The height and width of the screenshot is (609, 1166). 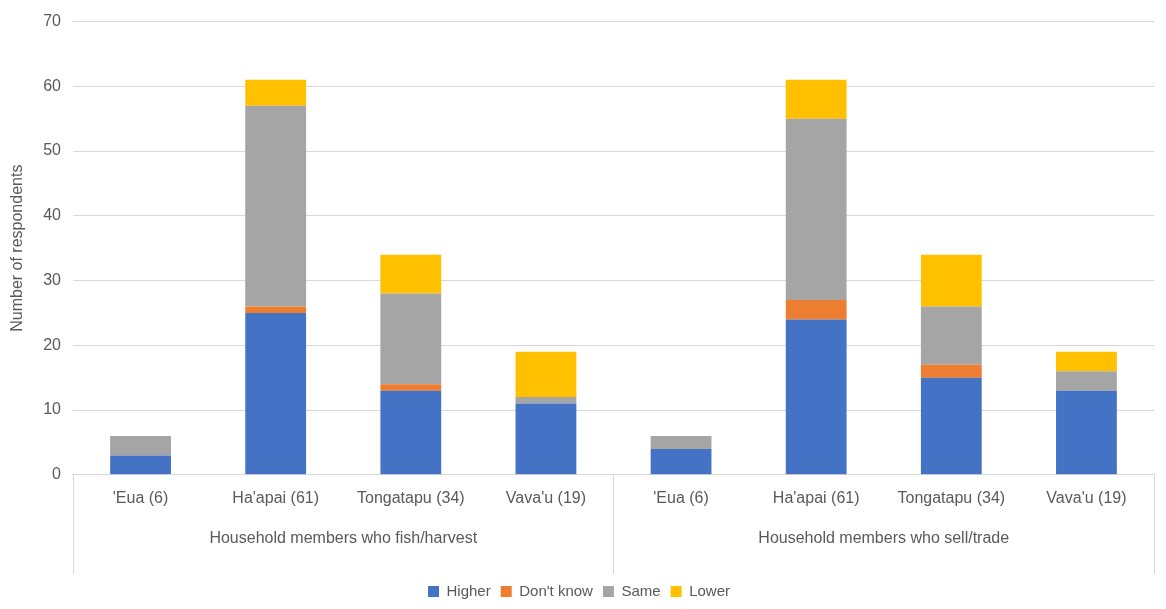 I want to click on y-tick-label: 60, so click(x=52, y=85).